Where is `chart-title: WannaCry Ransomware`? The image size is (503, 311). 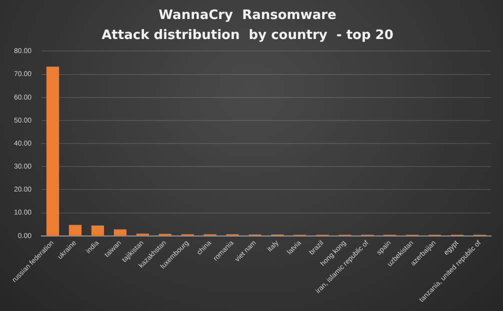
chart-title: WannaCry Ransomware is located at coordinates (247, 16).